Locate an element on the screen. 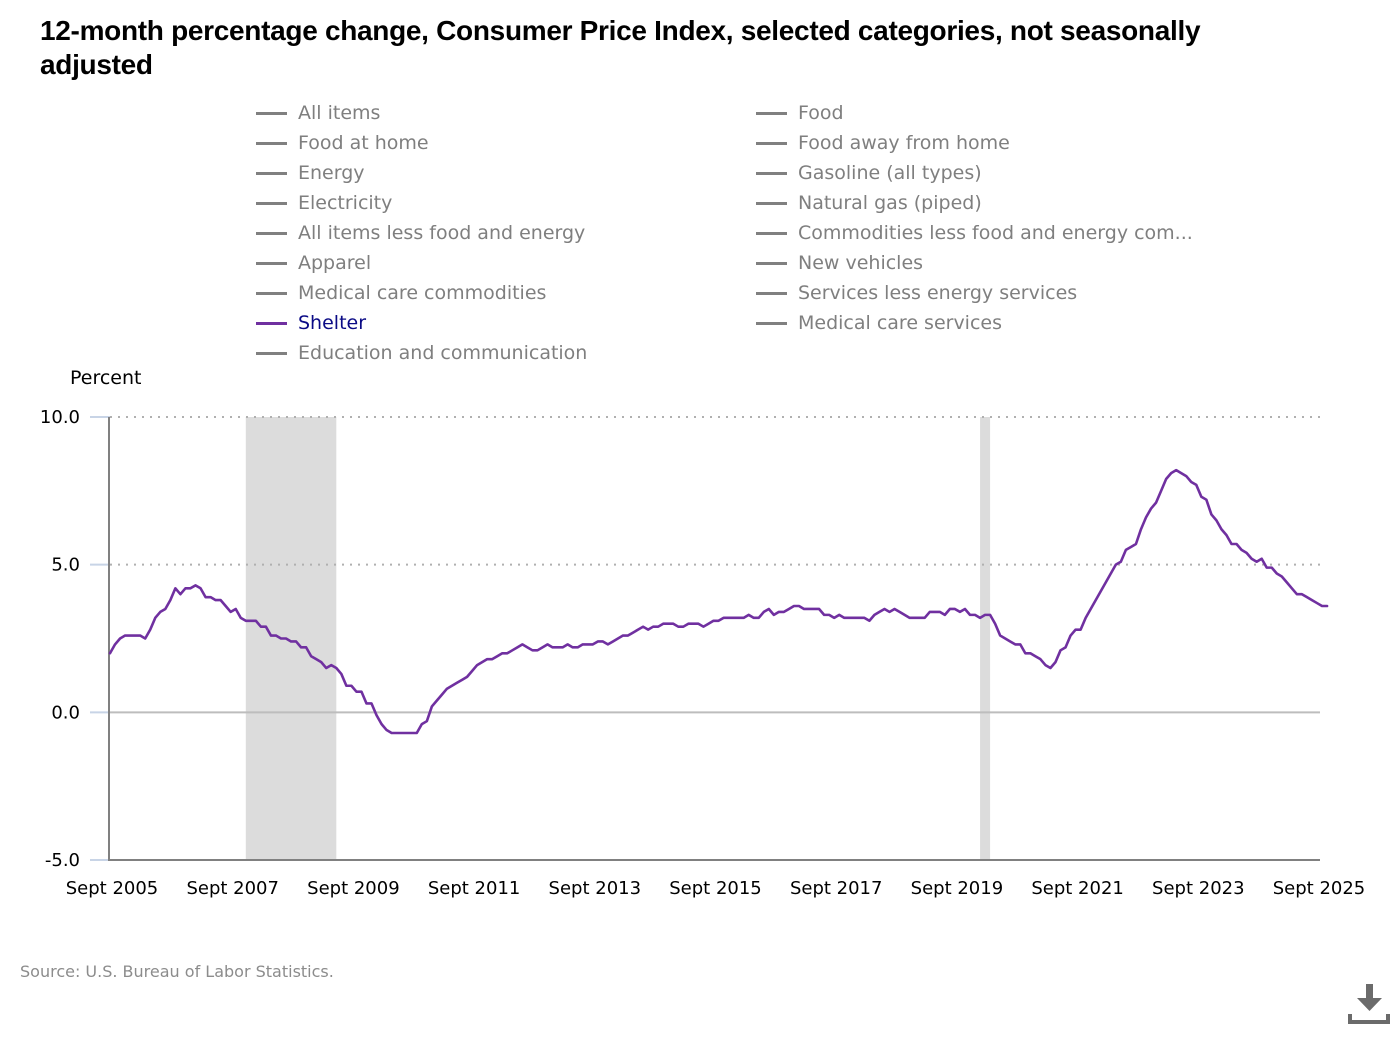 The image size is (1400, 1040). x-tick-label: Sept 2013 is located at coordinates (595, 888).